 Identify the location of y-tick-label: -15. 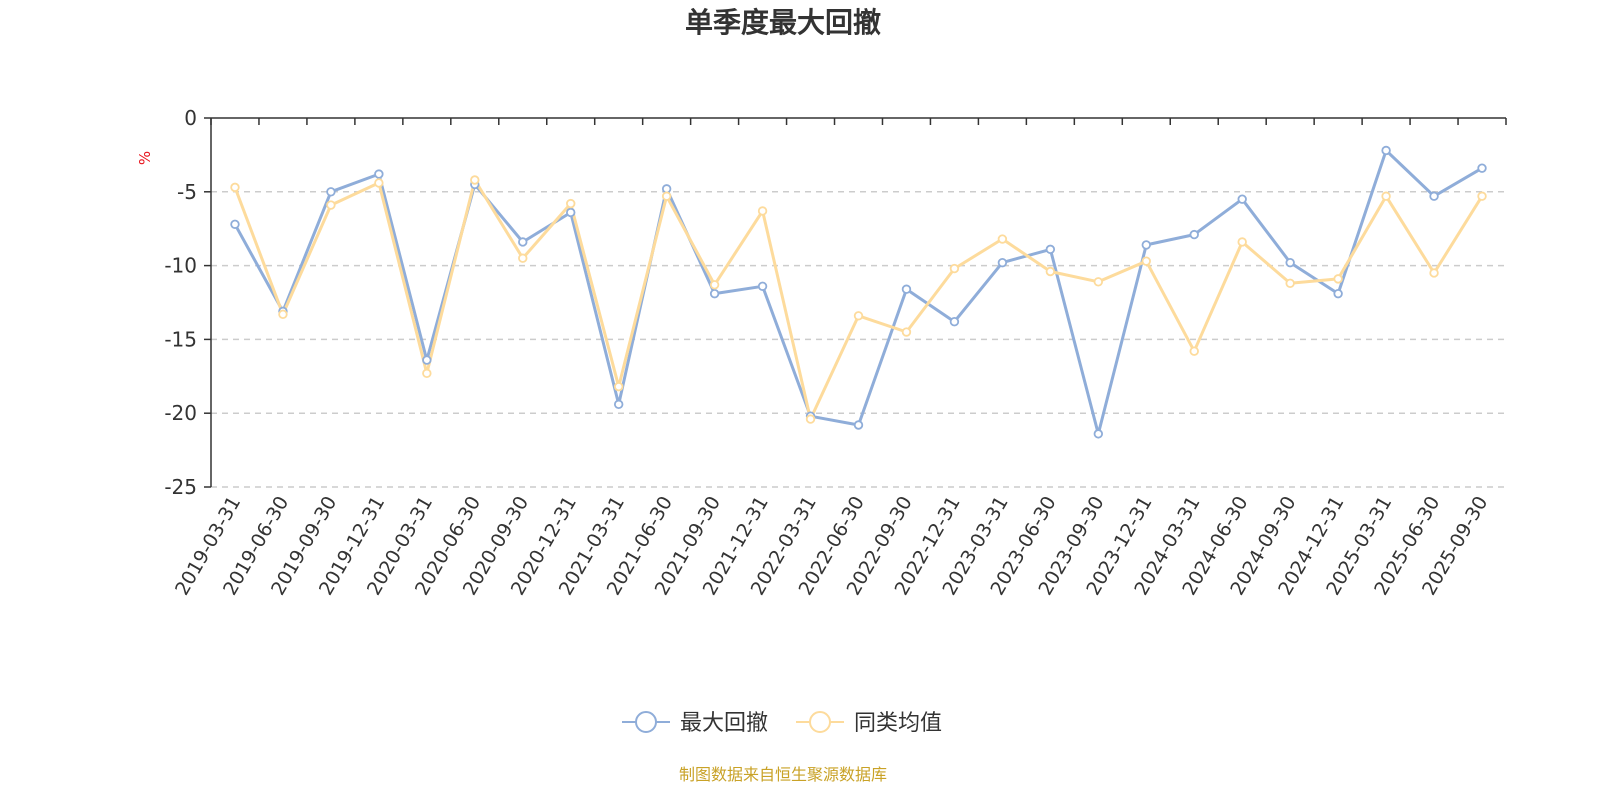
(180, 339).